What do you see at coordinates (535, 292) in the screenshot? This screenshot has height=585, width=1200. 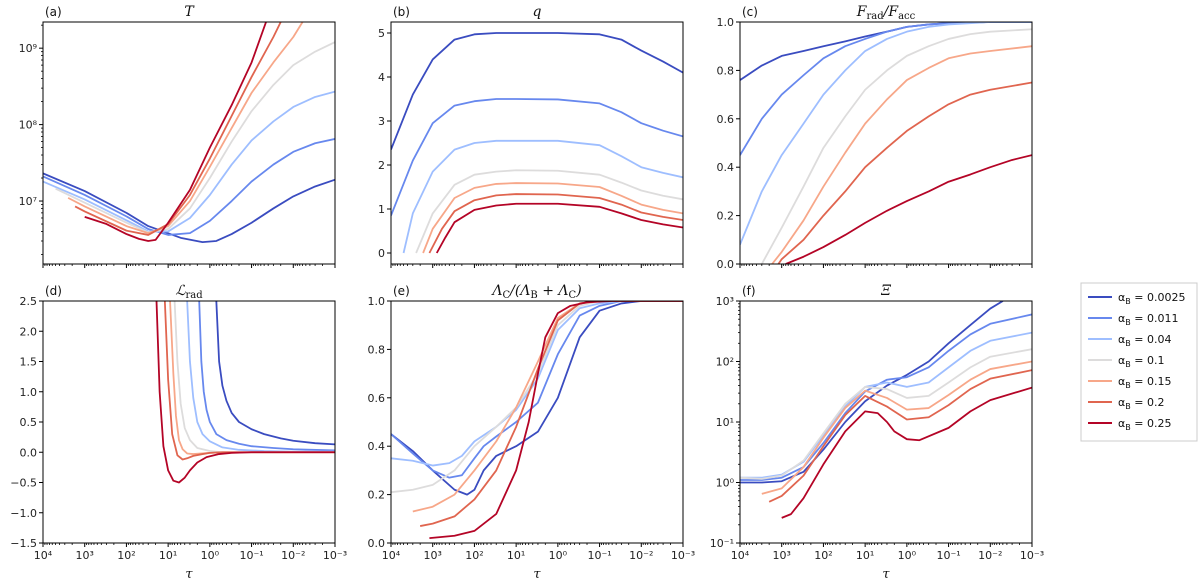 I see `panel-e-title: ΛC​/(ΛB​ + ΛC​)` at bounding box center [535, 292].